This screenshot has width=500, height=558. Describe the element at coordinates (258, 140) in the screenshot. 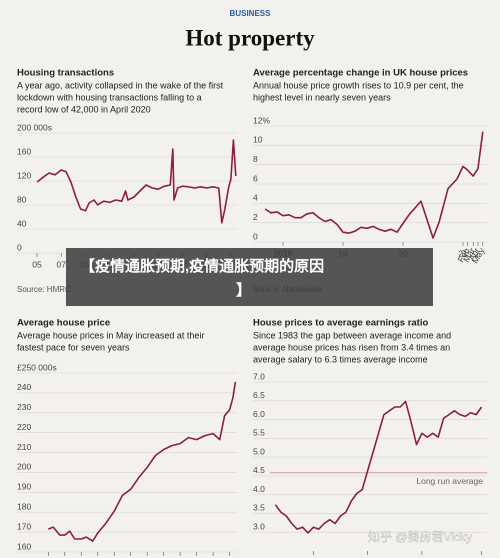

I see `y-tick-label: 10` at that location.